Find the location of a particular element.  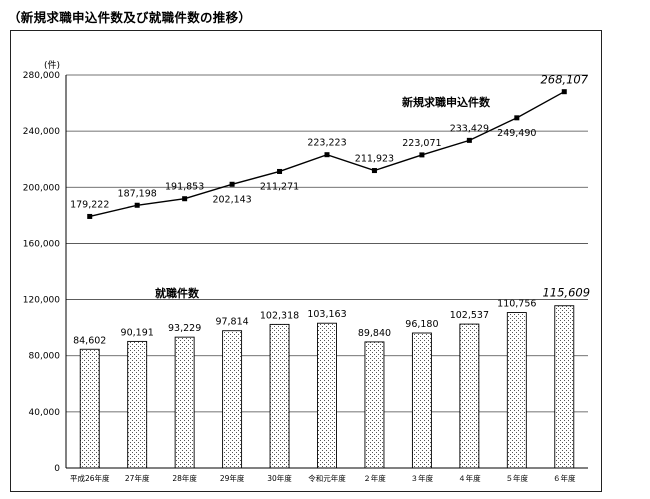

bar-data-label: 102,537 is located at coordinates (469, 315).